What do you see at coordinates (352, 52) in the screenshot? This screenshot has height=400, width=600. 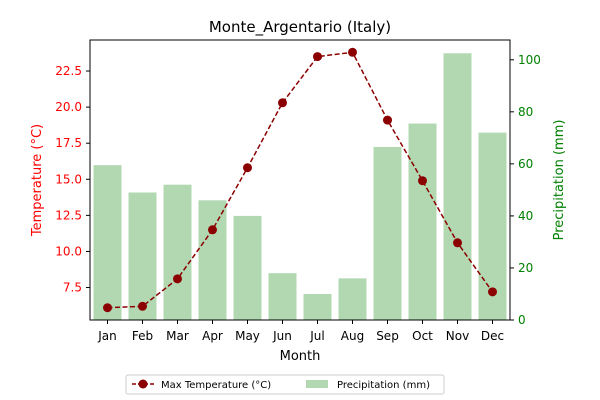 I see `temperature-point-aug` at bounding box center [352, 52].